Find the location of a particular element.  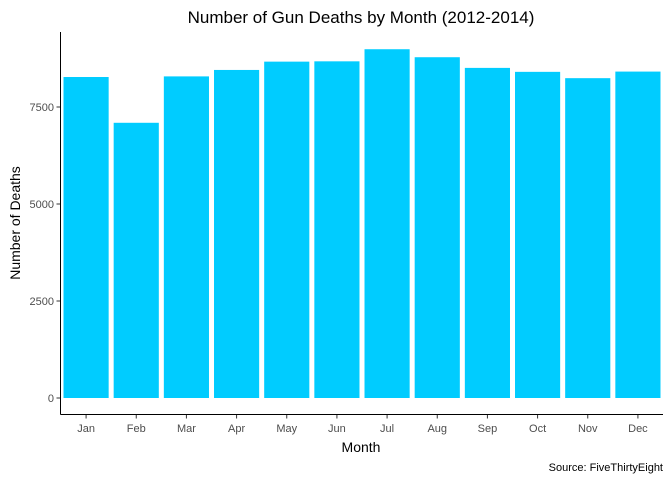

x-tick-label-mar: Mar is located at coordinates (186, 429).